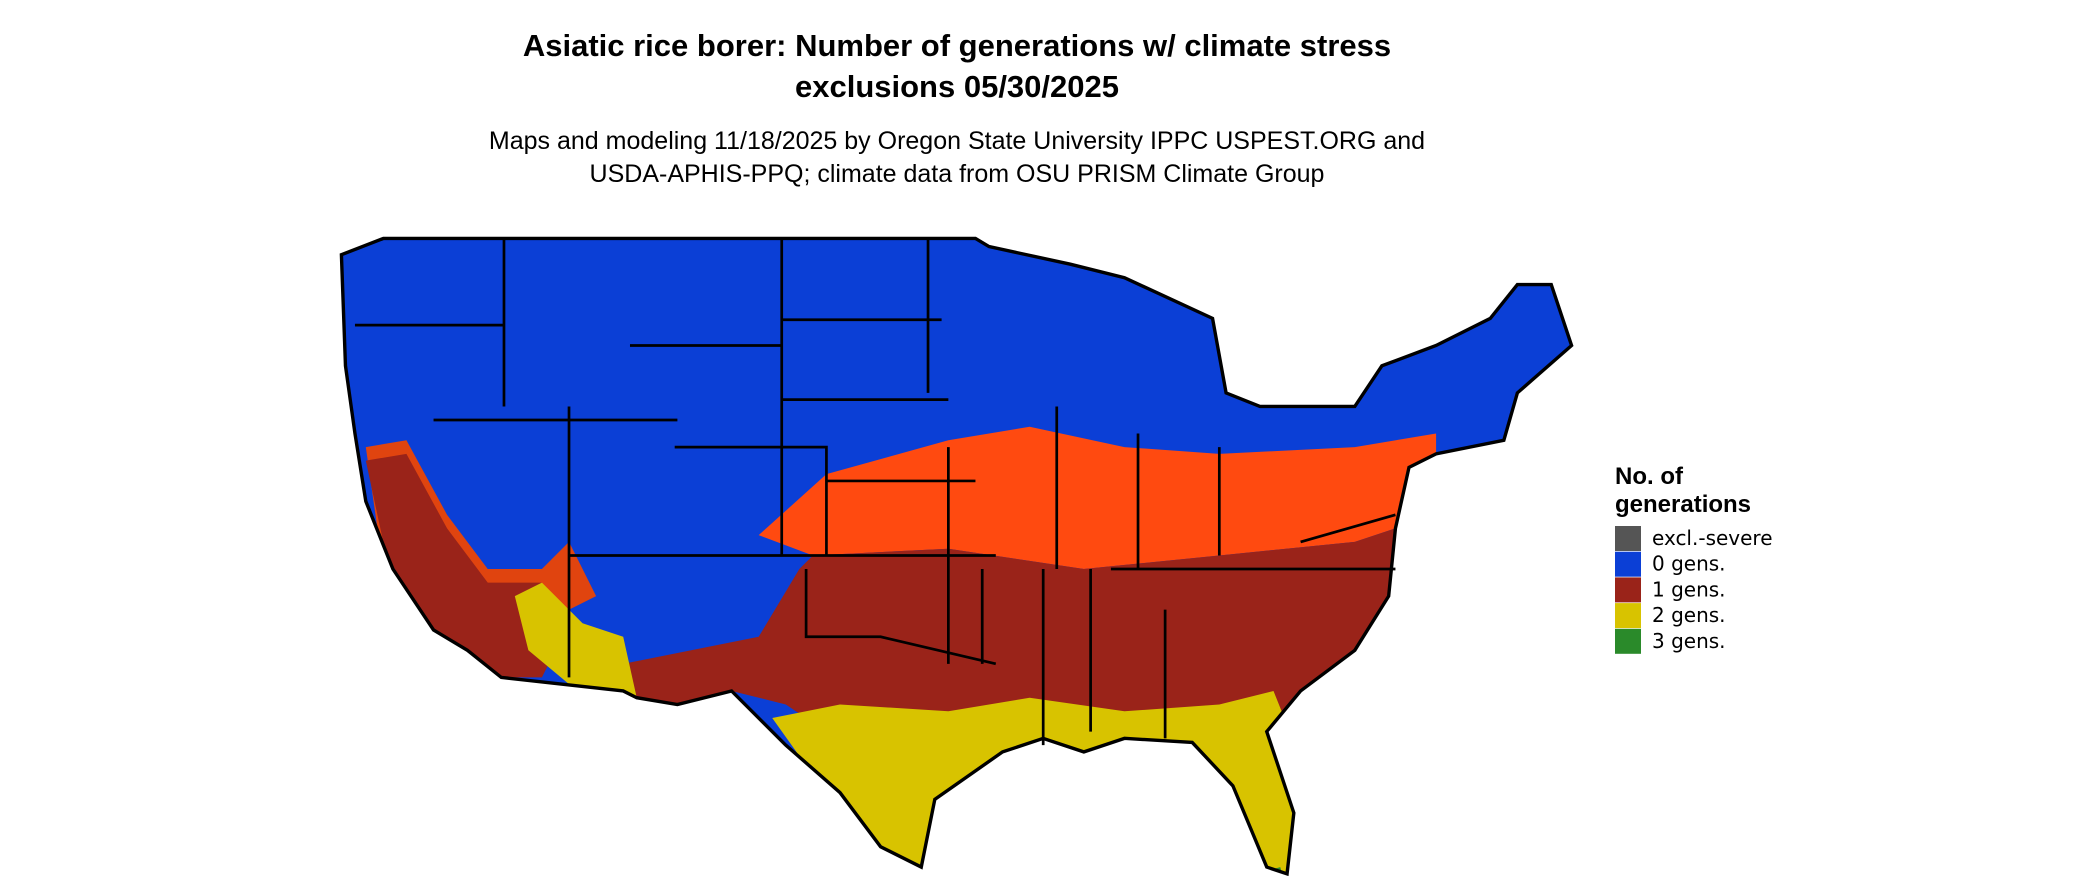  What do you see at coordinates (1649, 476) in the screenshot?
I see `legend-title: No. of` at bounding box center [1649, 476].